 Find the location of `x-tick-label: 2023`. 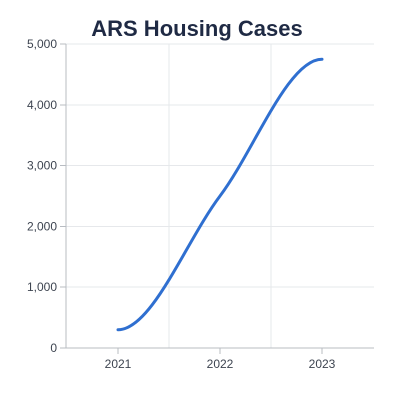

x-tick-label: 2023 is located at coordinates (322, 364).